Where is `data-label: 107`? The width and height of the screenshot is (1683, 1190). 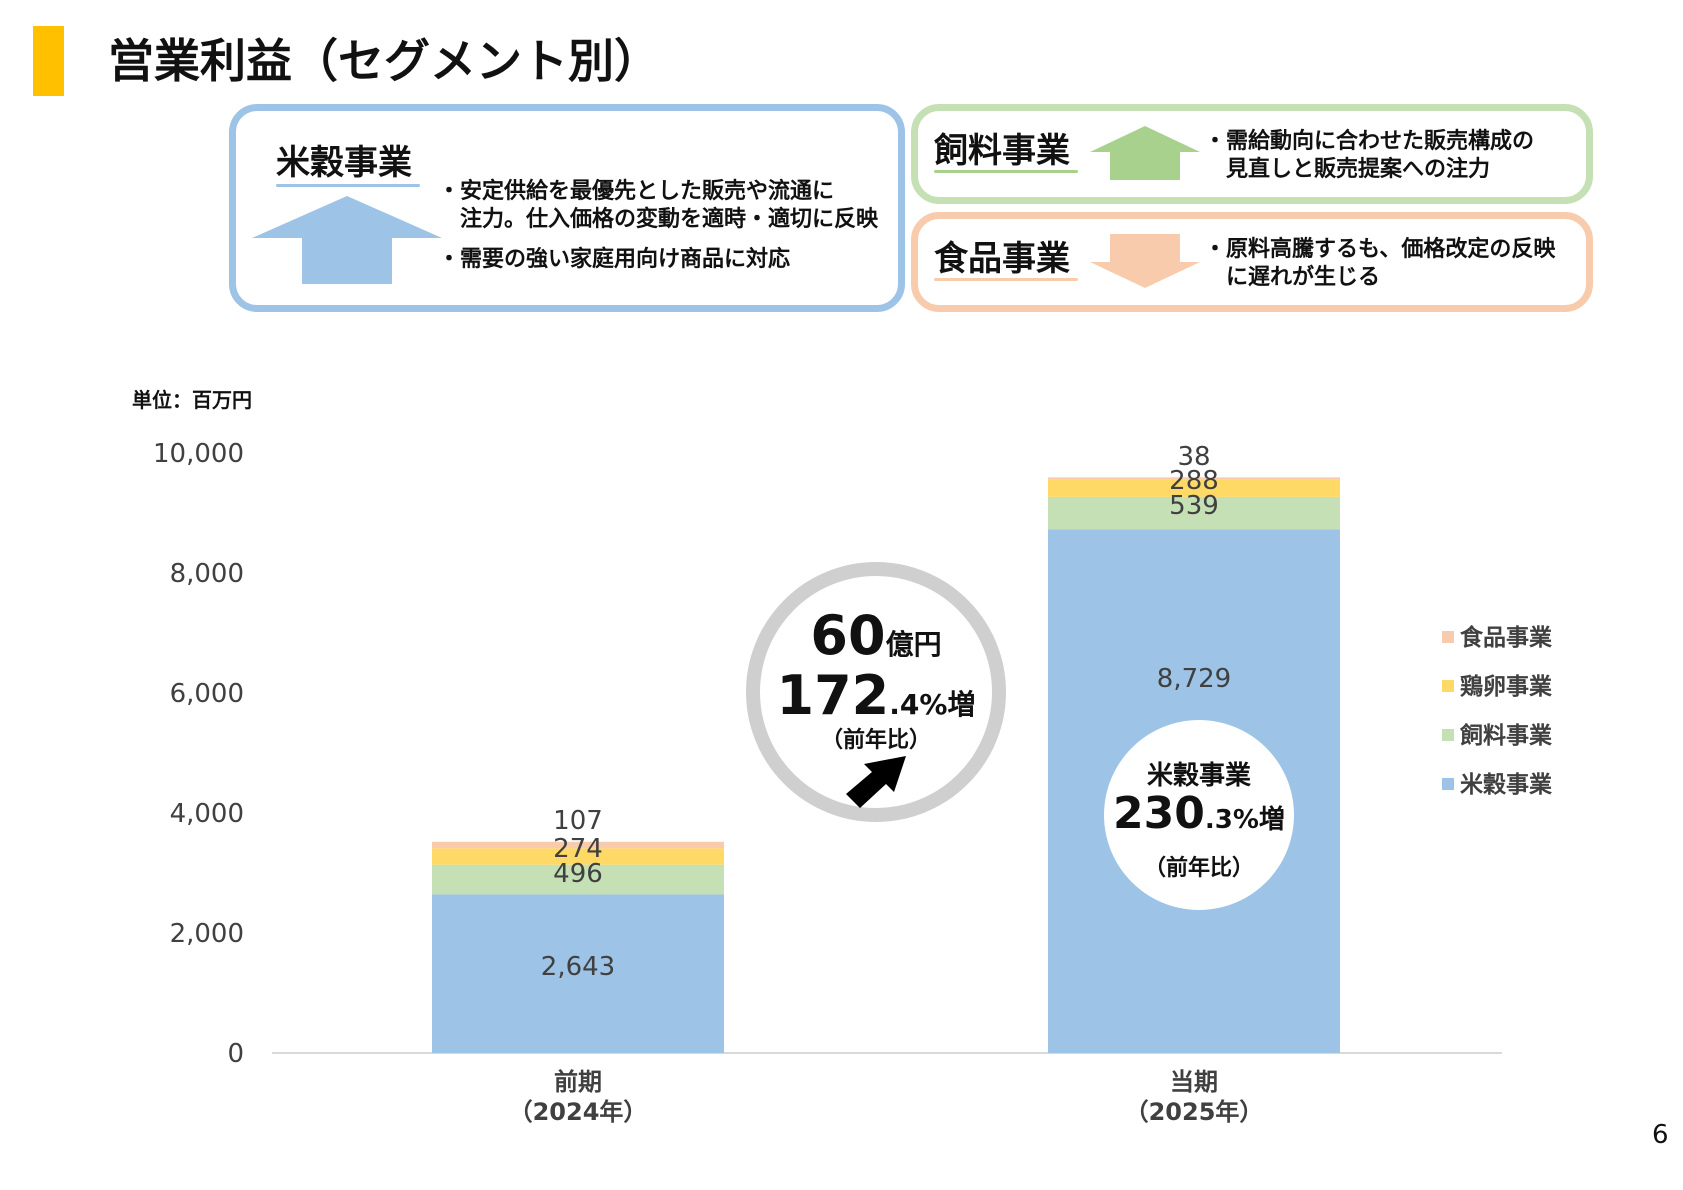
data-label: 107 is located at coordinates (578, 821).